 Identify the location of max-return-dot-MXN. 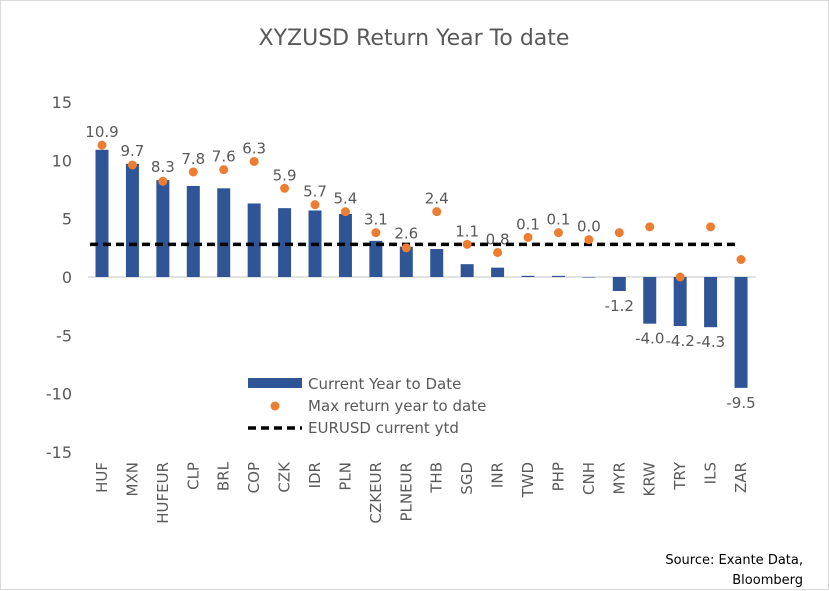
(132, 165).